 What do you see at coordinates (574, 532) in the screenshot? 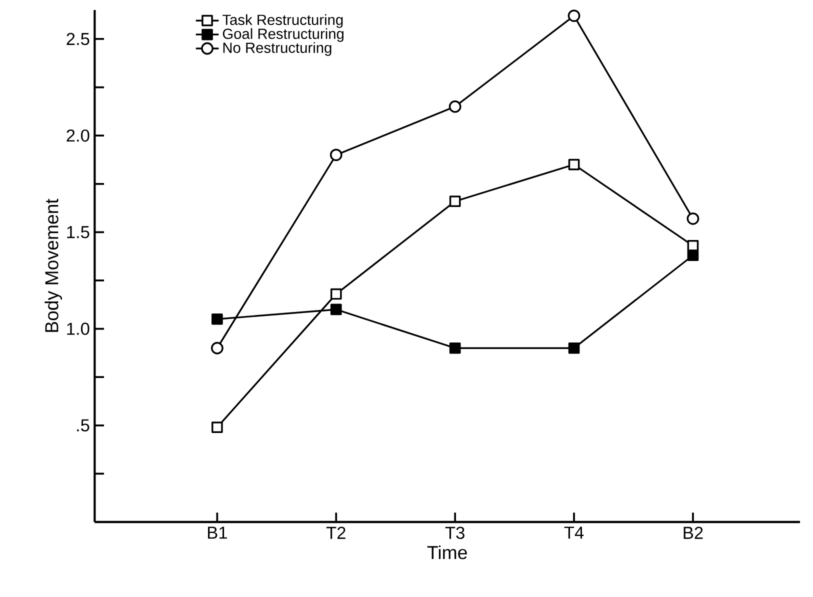
I see `x-tick-label: T4` at bounding box center [574, 532].